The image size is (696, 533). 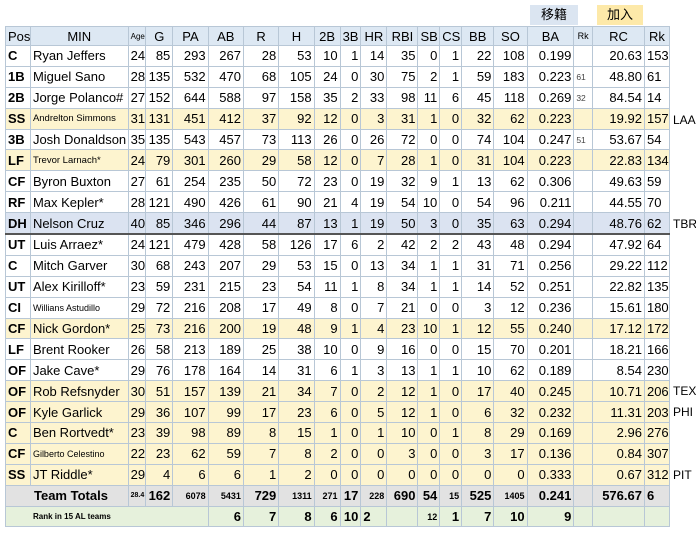 I want to click on stolen-bases-cell: 10, so click(x=429, y=202).